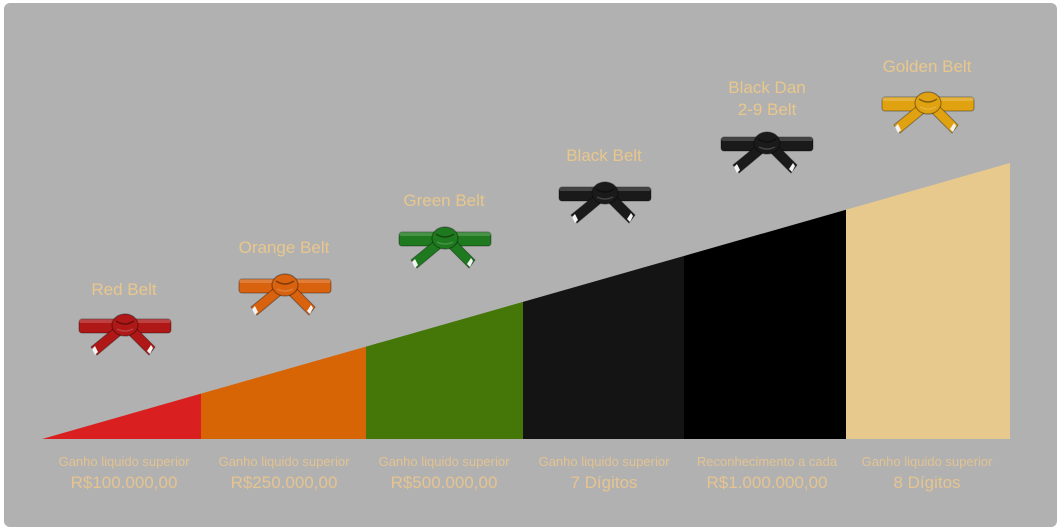  What do you see at coordinates (284, 247) in the screenshot?
I see `belt-title-orange: Orange Belt` at bounding box center [284, 247].